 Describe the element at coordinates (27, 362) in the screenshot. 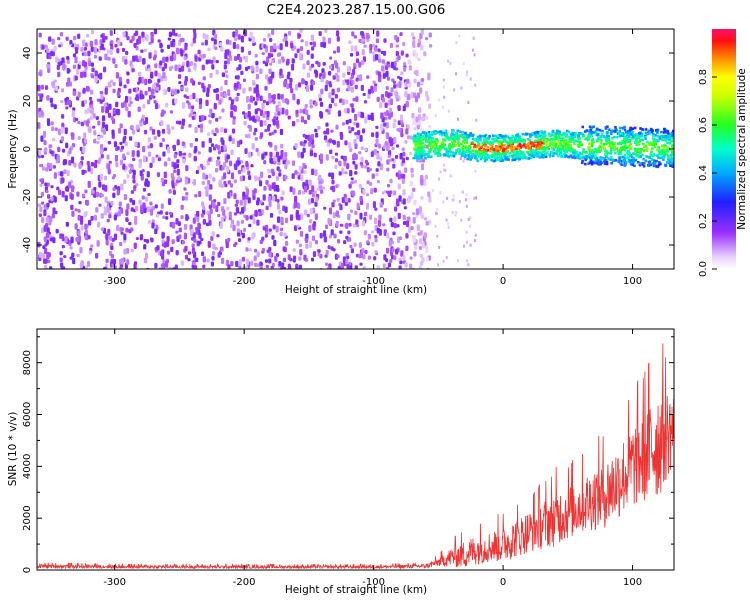

I see `y-tick-label: 8000` at that location.